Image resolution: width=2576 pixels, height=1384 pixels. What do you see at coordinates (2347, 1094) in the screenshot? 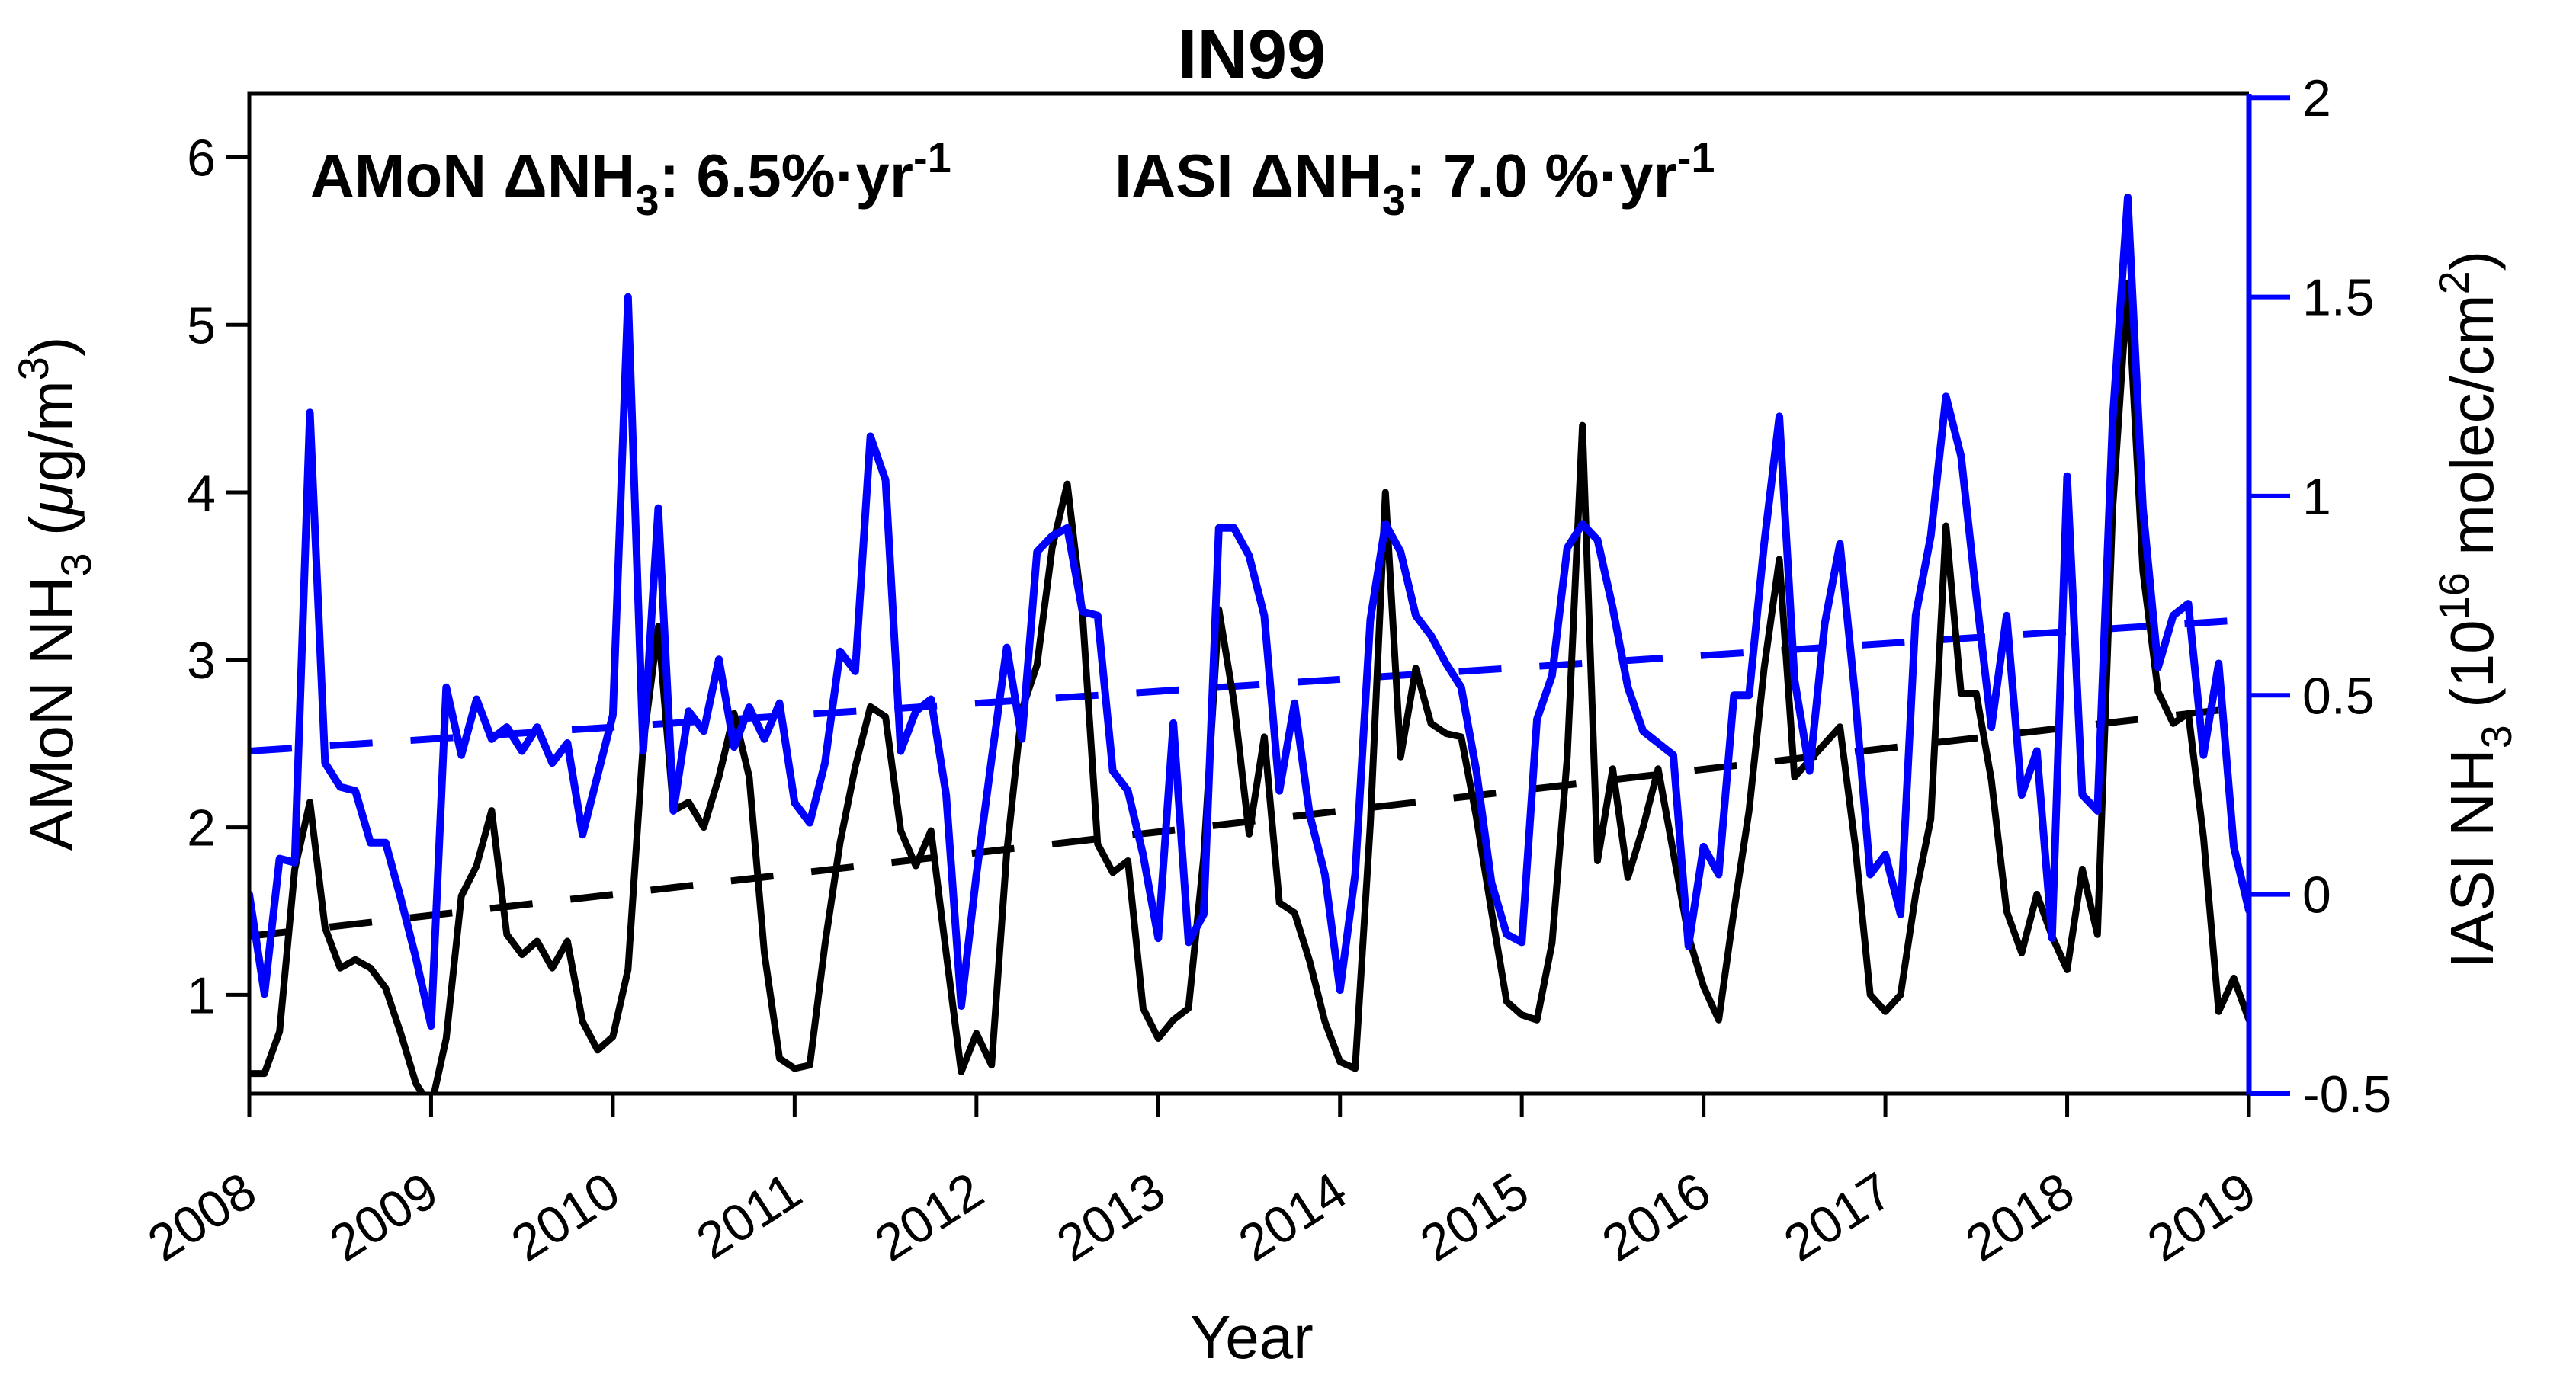
I see `svg-text: -0.5` at bounding box center [2347, 1094].